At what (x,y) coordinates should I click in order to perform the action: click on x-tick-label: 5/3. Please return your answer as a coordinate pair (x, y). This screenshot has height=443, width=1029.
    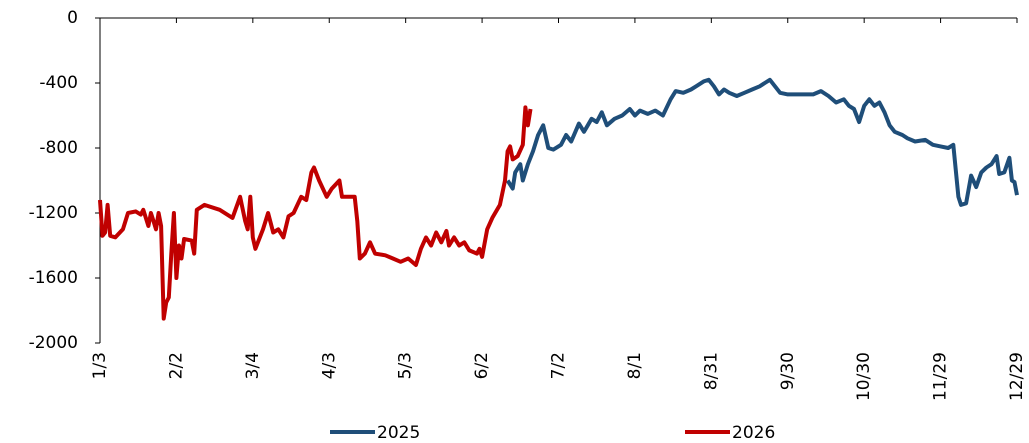
    Looking at the image, I should click on (406, 365).